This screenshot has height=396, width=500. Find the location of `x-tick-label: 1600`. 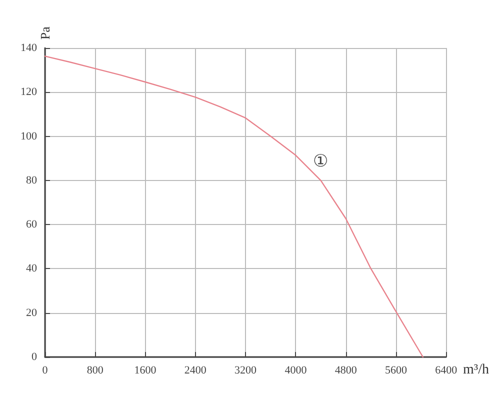

x-tick-label: 1600 is located at coordinates (145, 370).